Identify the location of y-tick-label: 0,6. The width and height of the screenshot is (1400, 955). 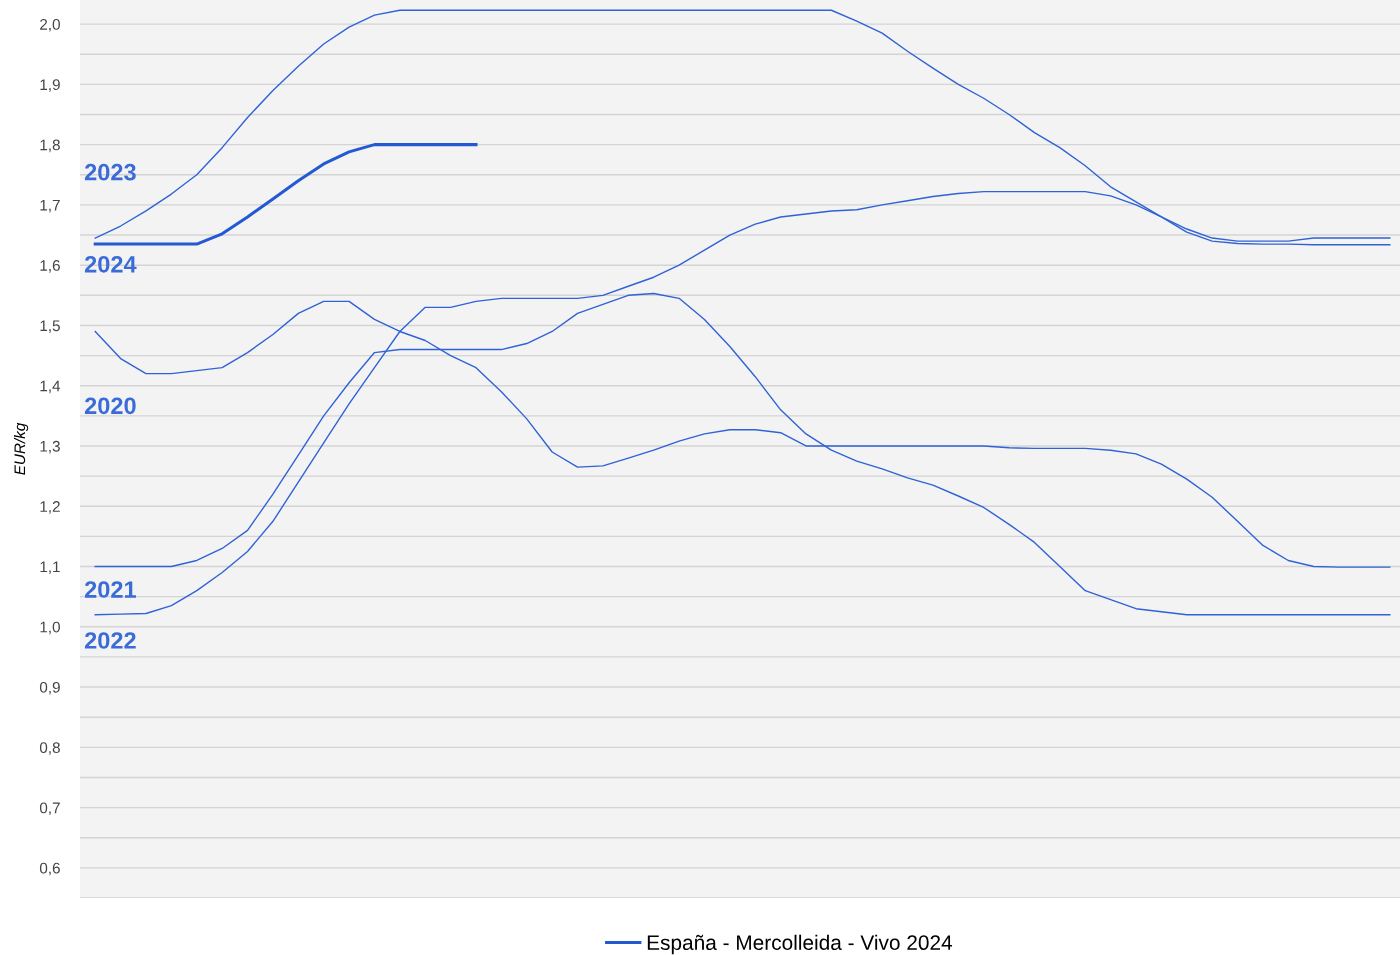
(49, 869).